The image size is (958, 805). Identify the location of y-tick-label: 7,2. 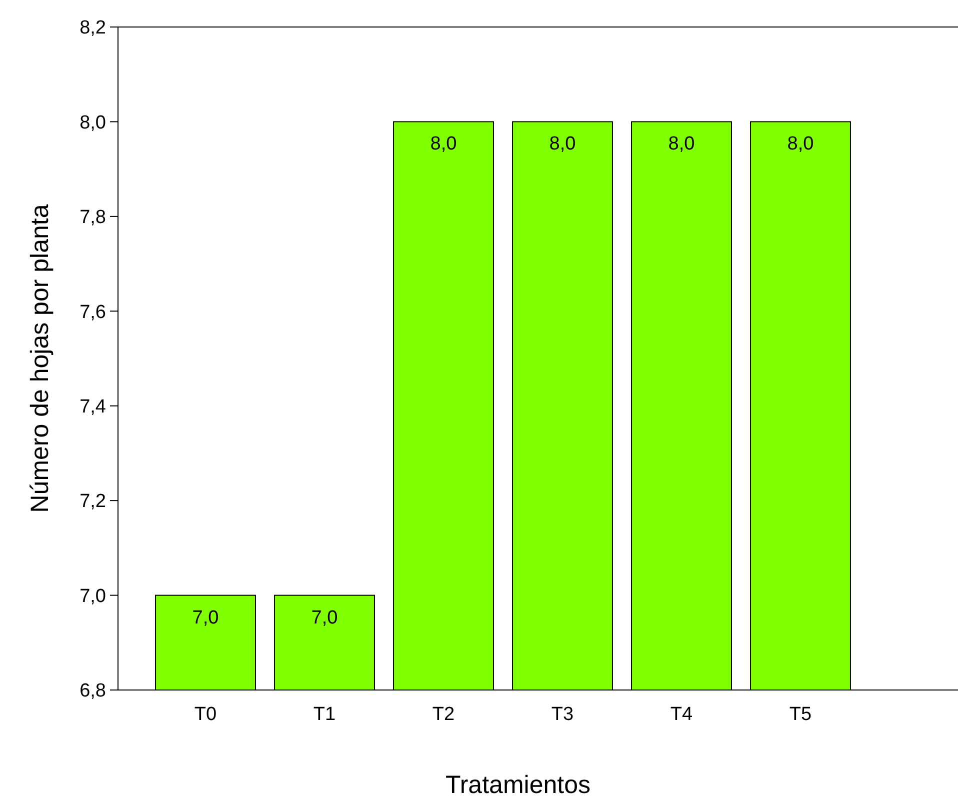
(93, 501).